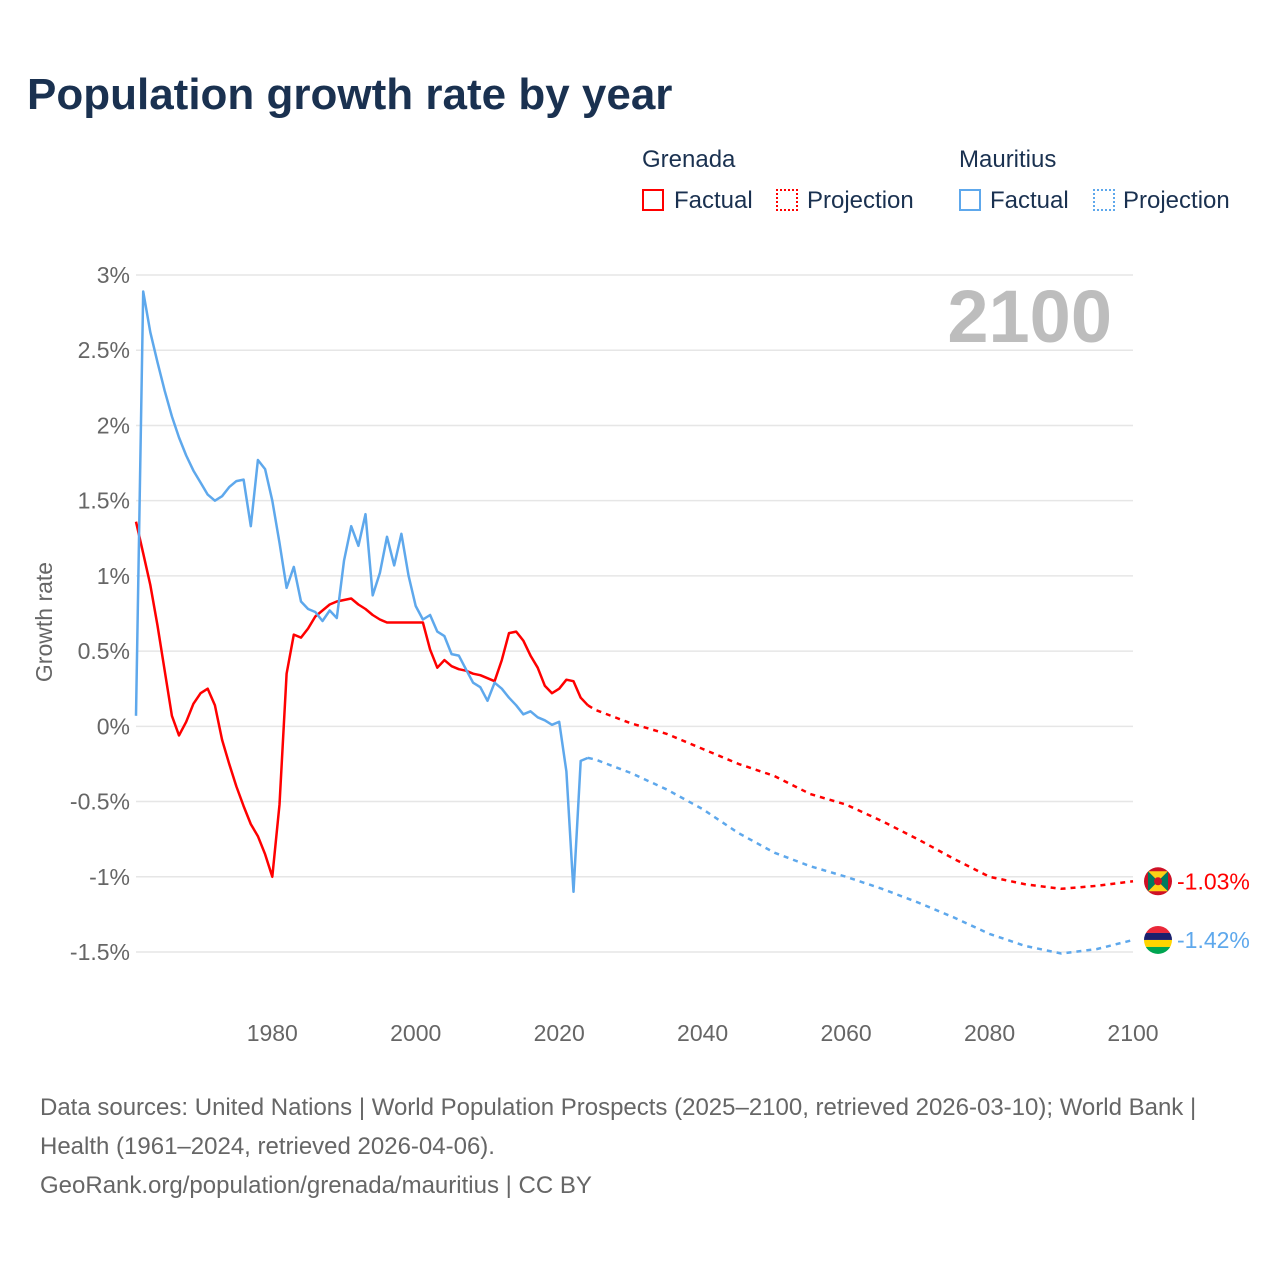 This screenshot has width=1280, height=1280. What do you see at coordinates (1158, 929) in the screenshot?
I see `mauritius-flag-icon` at bounding box center [1158, 929].